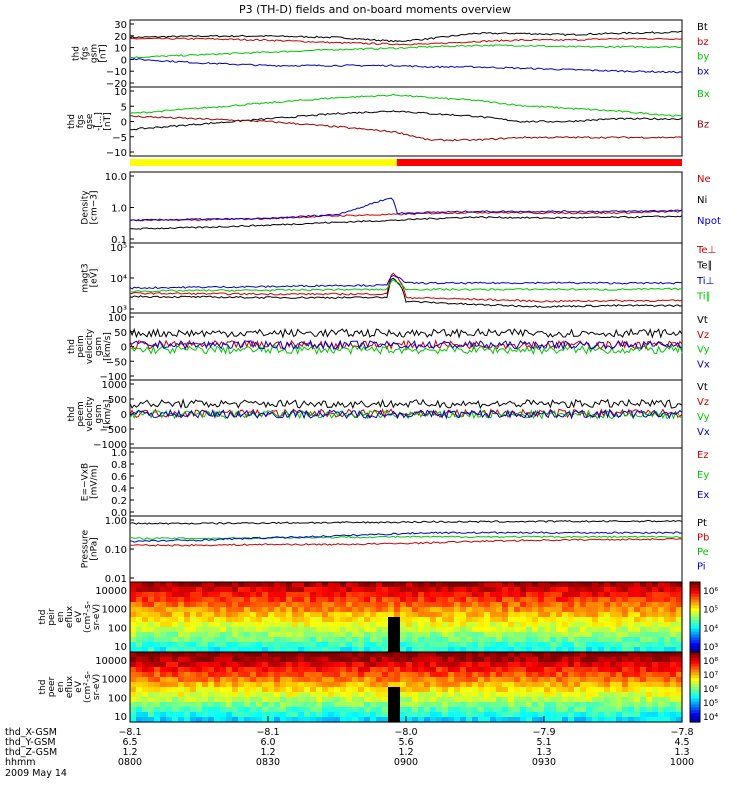 The width and height of the screenshot is (750, 800). I want to click on y-tick-label: −1000, so click(110, 445).